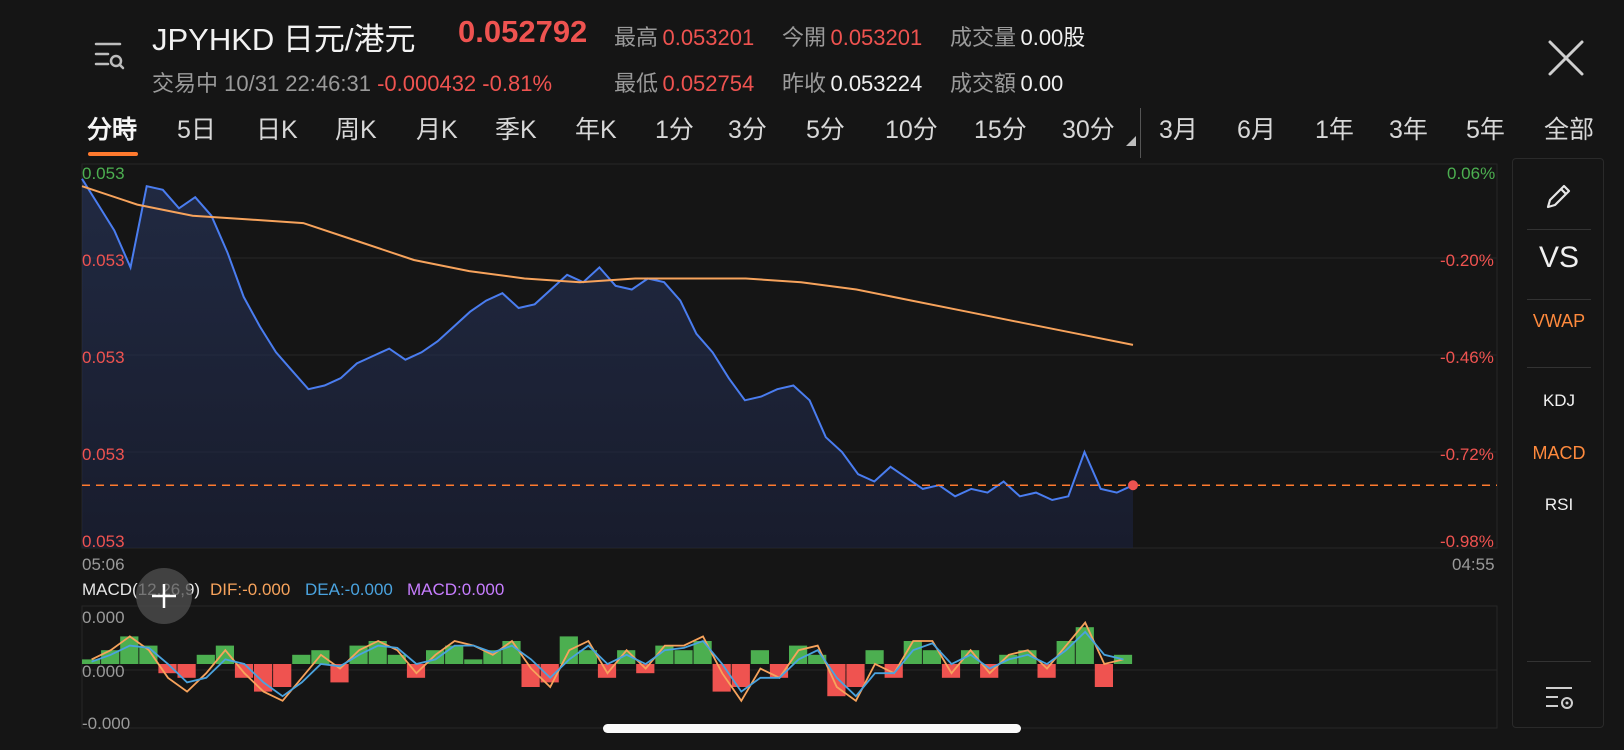  I want to click on tab-10min: 10分, so click(911, 130).